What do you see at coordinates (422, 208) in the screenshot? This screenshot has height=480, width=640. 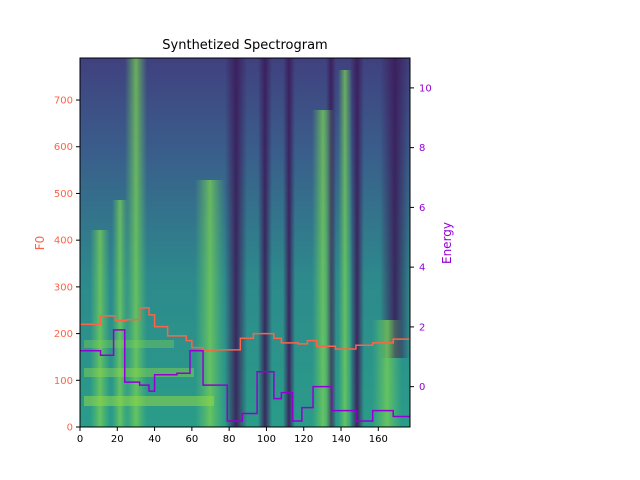 I see `right-y-tick-label: 6` at bounding box center [422, 208].